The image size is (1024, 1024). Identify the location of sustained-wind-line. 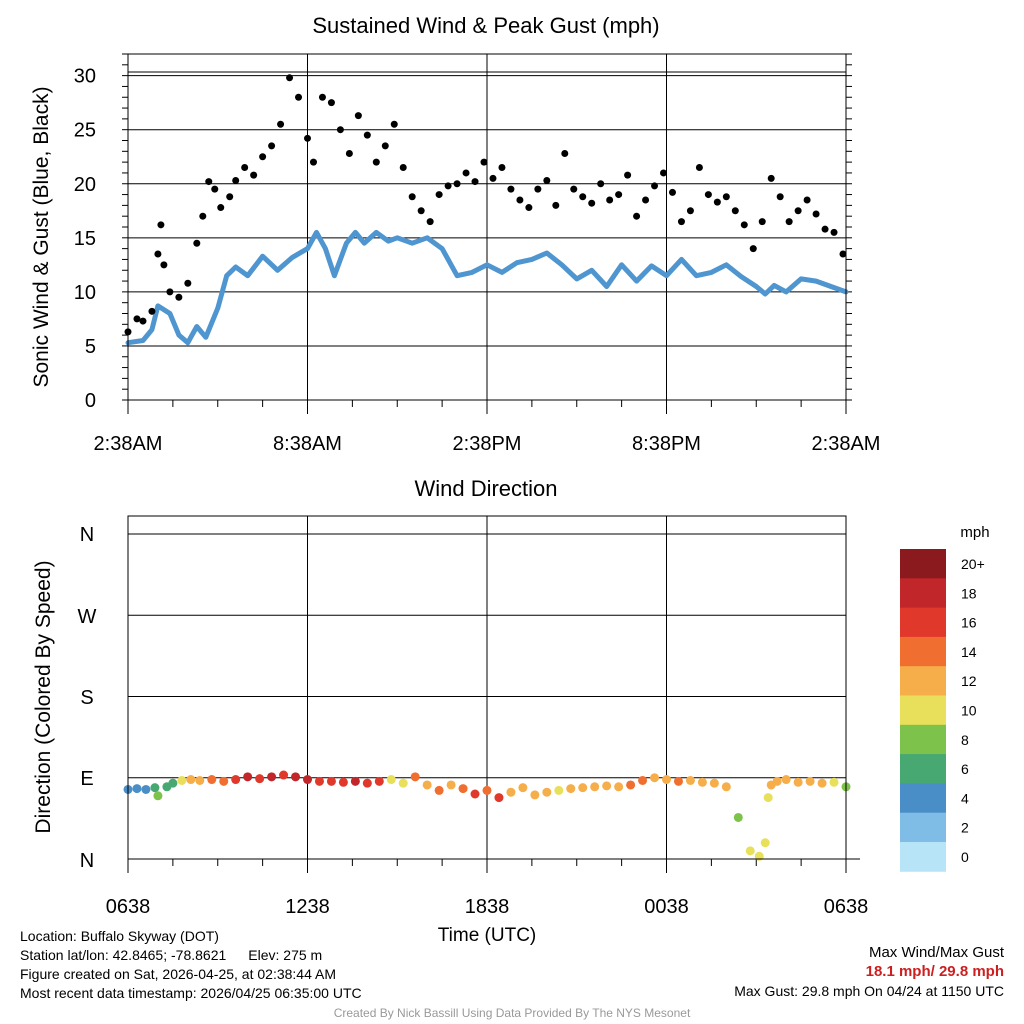
(487, 287).